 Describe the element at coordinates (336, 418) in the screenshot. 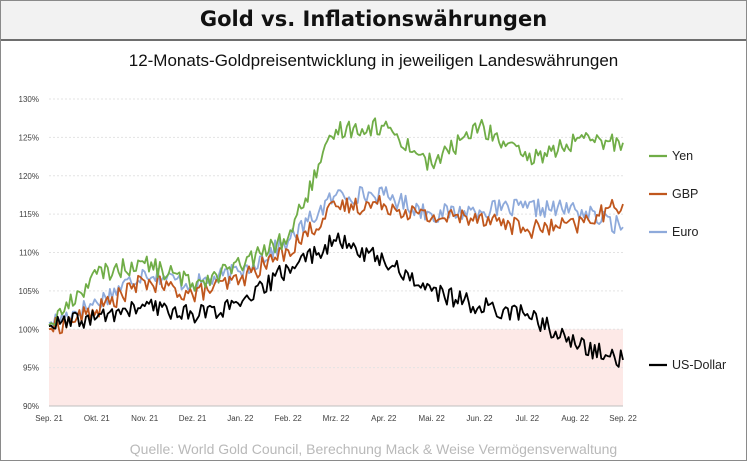

I see `x-tick-label: Mrz. 22` at that location.